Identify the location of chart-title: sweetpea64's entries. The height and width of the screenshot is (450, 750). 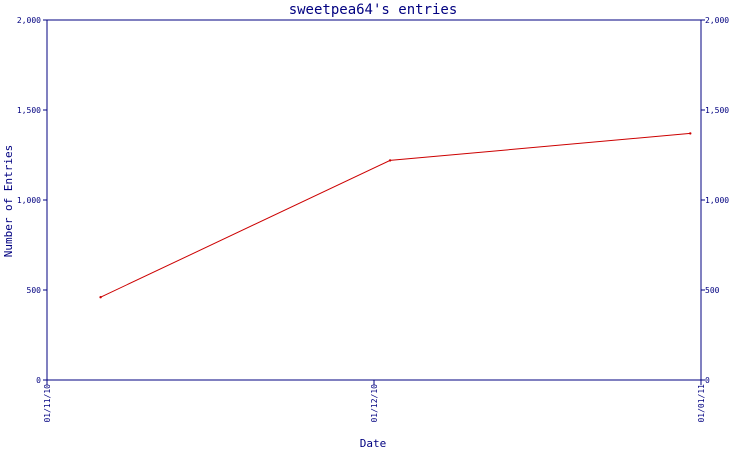
(373, 10).